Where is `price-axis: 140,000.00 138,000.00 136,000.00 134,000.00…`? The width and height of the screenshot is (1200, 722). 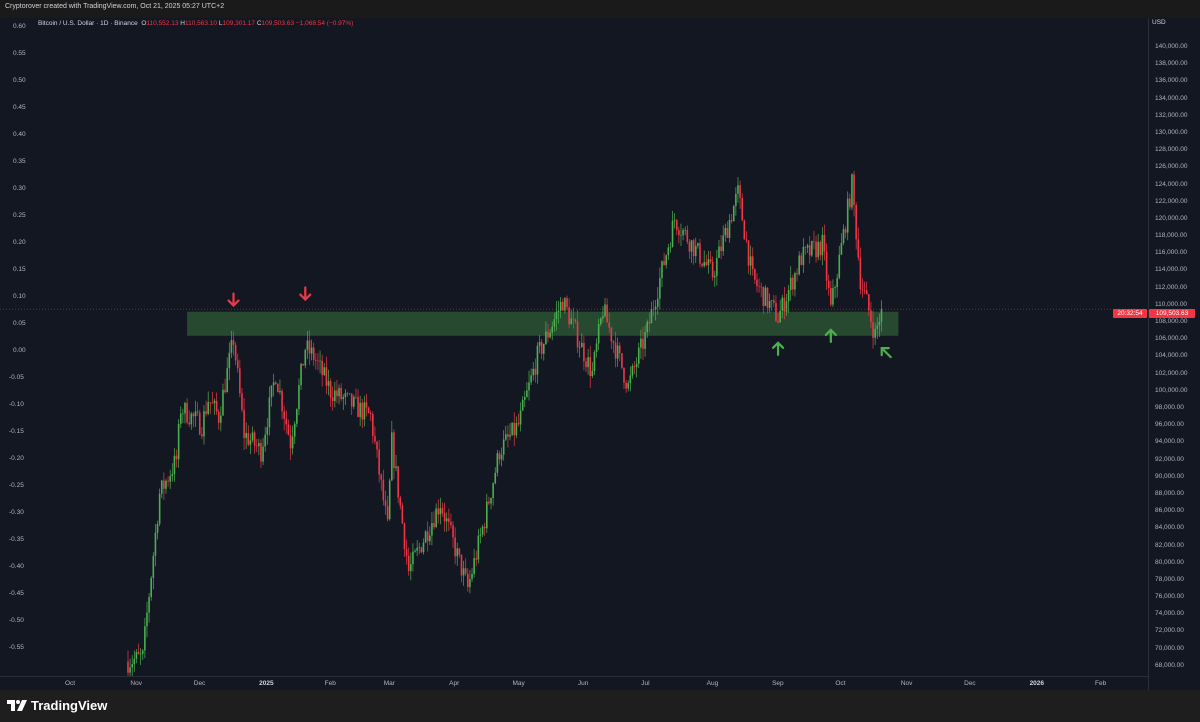
price-axis: 140,000.00 138,000.00 136,000.00 134,000.00… is located at coordinates (1174, 354).